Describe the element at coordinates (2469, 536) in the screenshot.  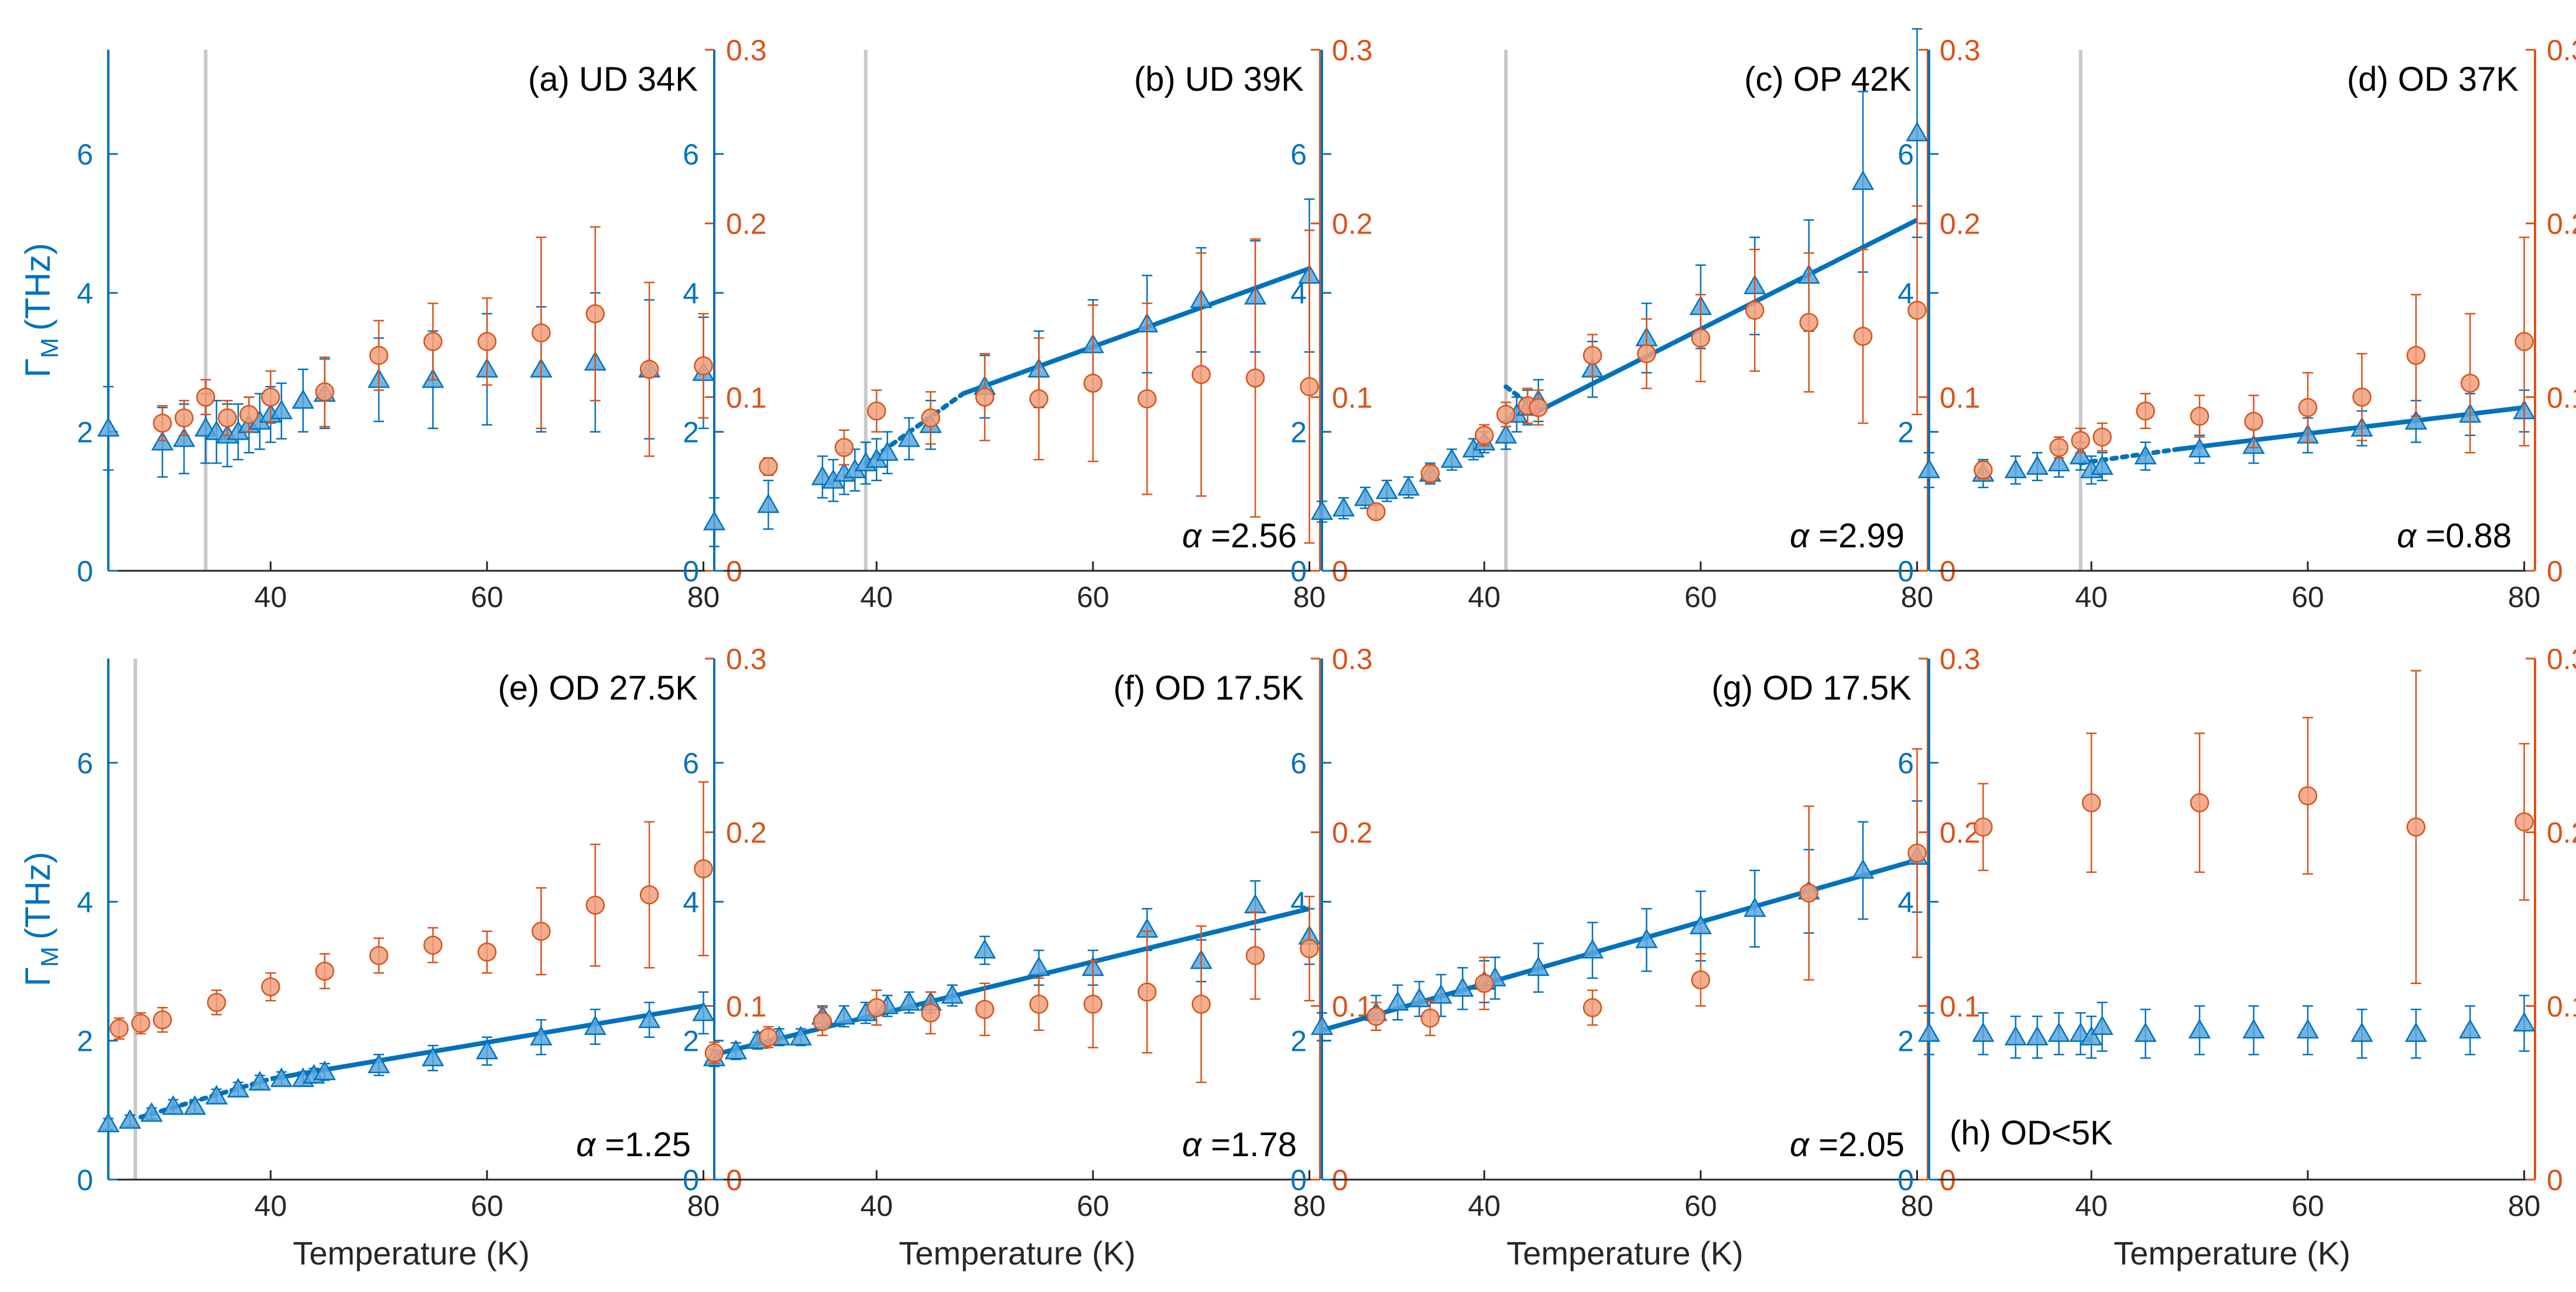
I see `alpha-value: =0.88` at that location.